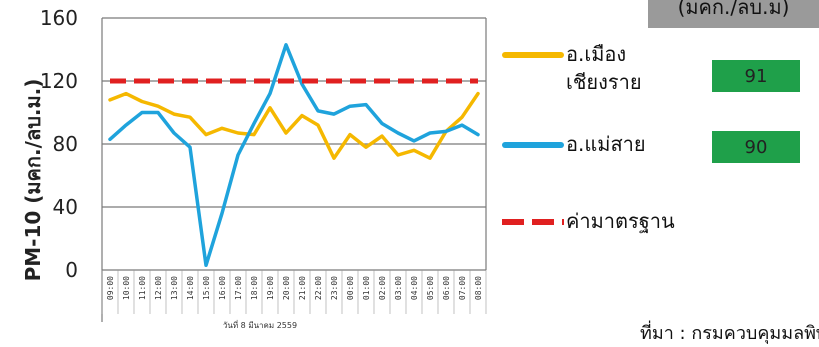  I want to click on x-tick-label: 09:00, so click(110, 288).